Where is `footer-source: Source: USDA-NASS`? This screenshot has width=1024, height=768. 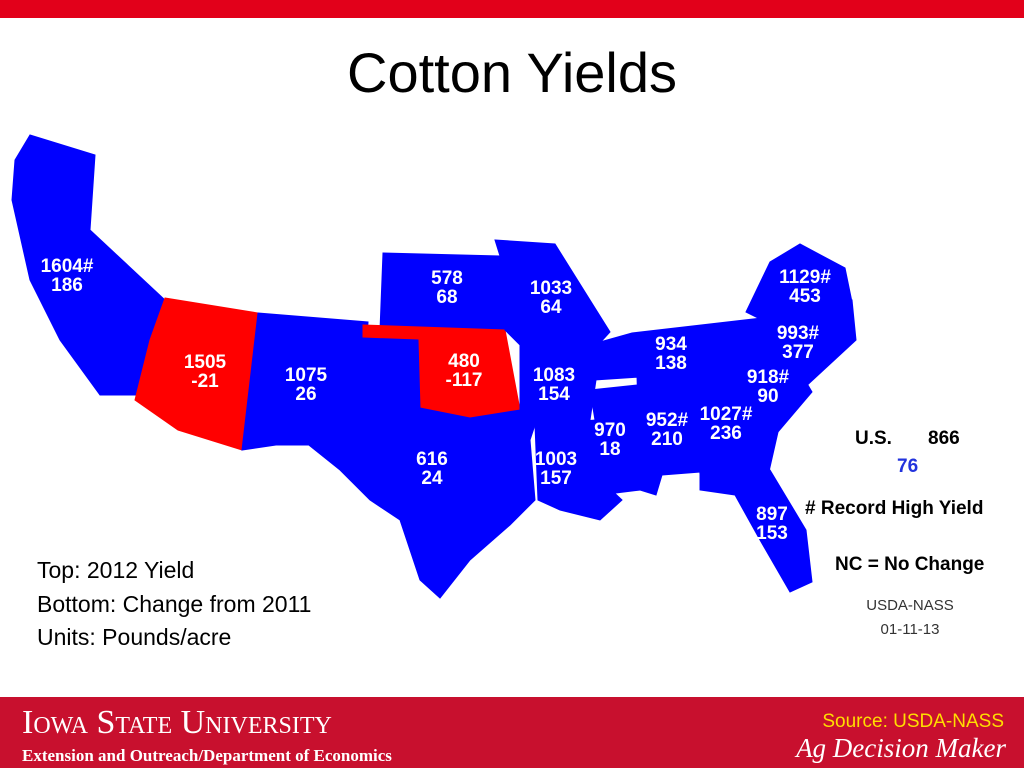
footer-source: Source: USDA-NASS is located at coordinates (913, 721).